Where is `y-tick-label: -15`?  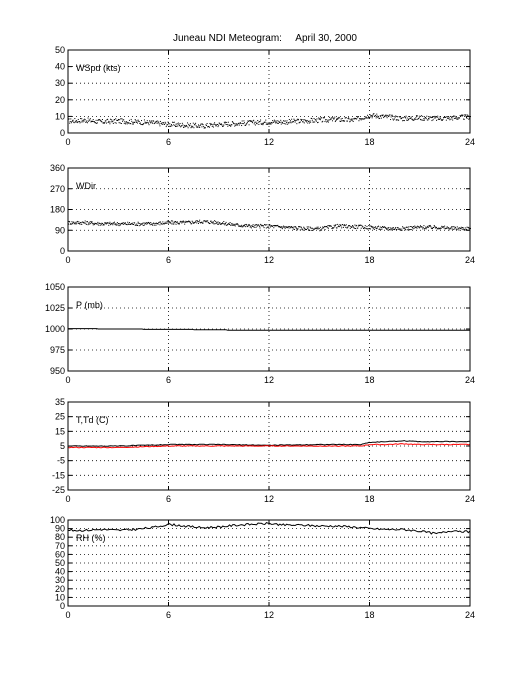 y-tick-label: -15 is located at coordinates (58, 475).